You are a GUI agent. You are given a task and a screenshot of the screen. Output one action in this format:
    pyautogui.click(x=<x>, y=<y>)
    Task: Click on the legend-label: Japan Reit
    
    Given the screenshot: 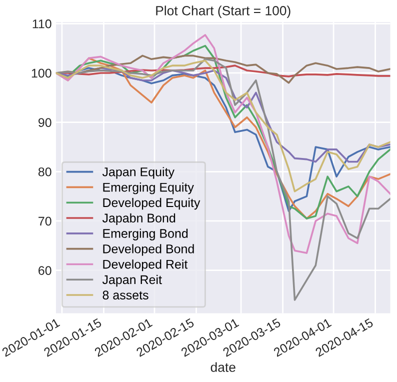 What is the action you would take?
    pyautogui.click(x=132, y=280)
    